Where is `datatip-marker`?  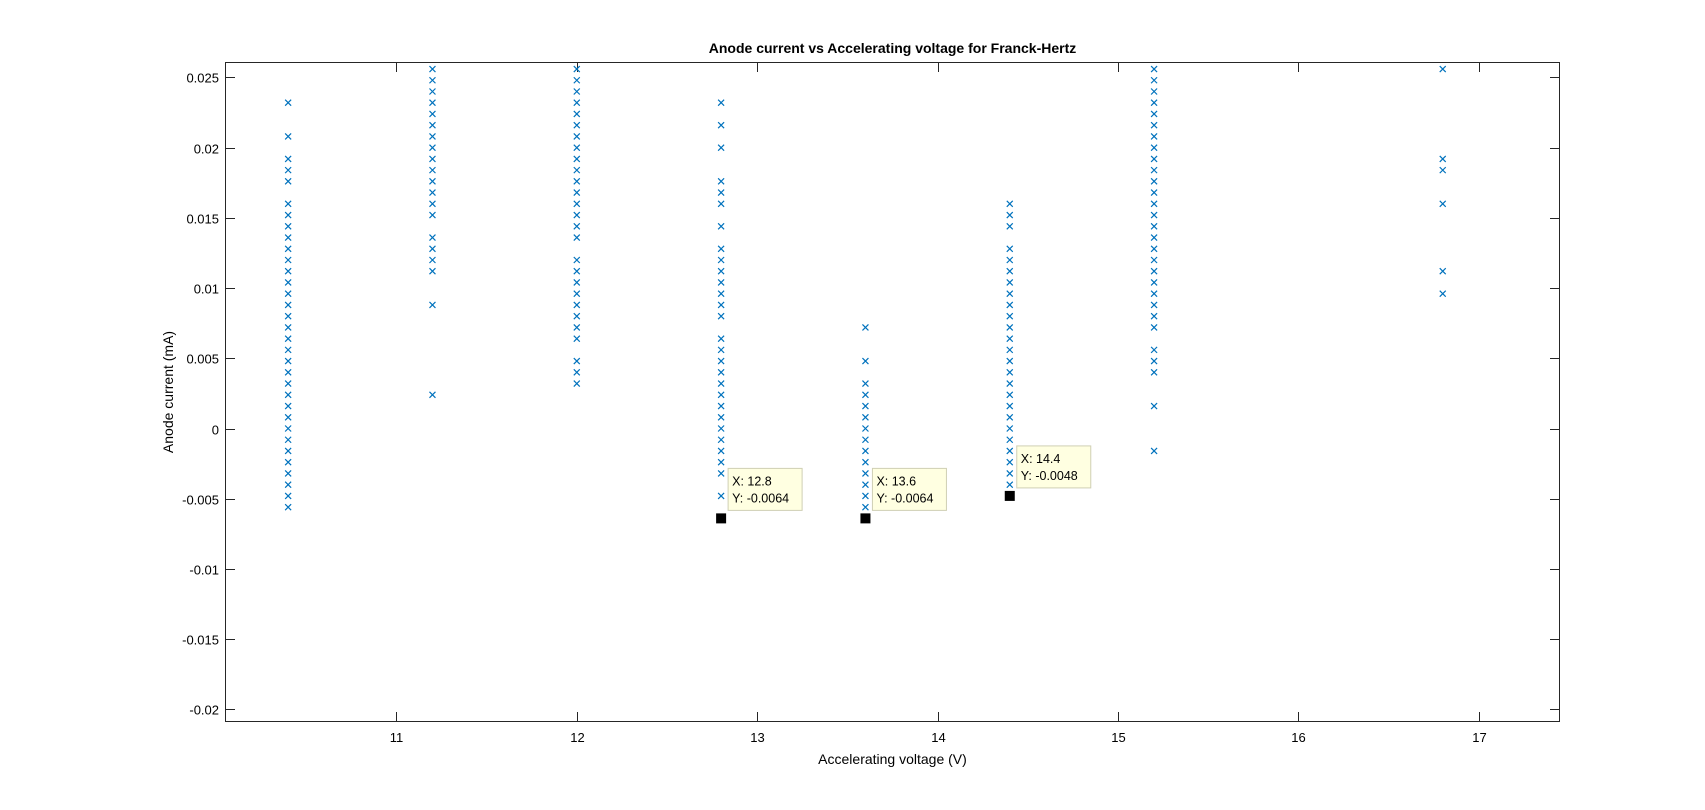 datatip-marker is located at coordinates (1009, 495).